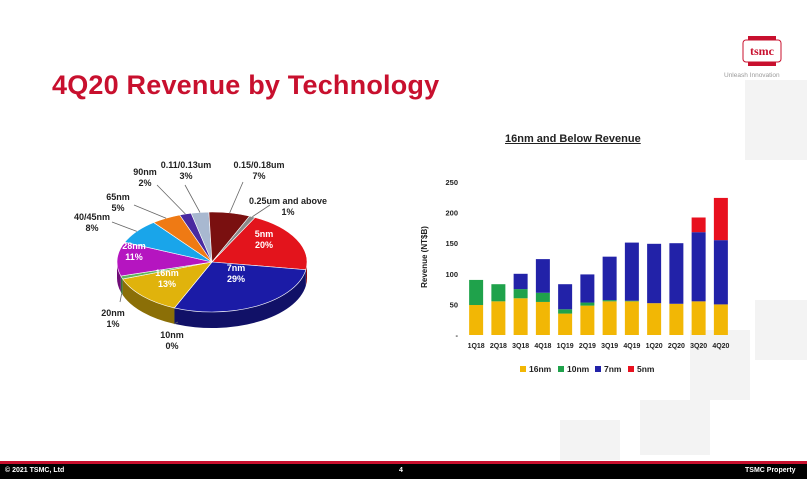 The image size is (807, 483). I want to click on pie-slice-label: 16nm, so click(167, 273).